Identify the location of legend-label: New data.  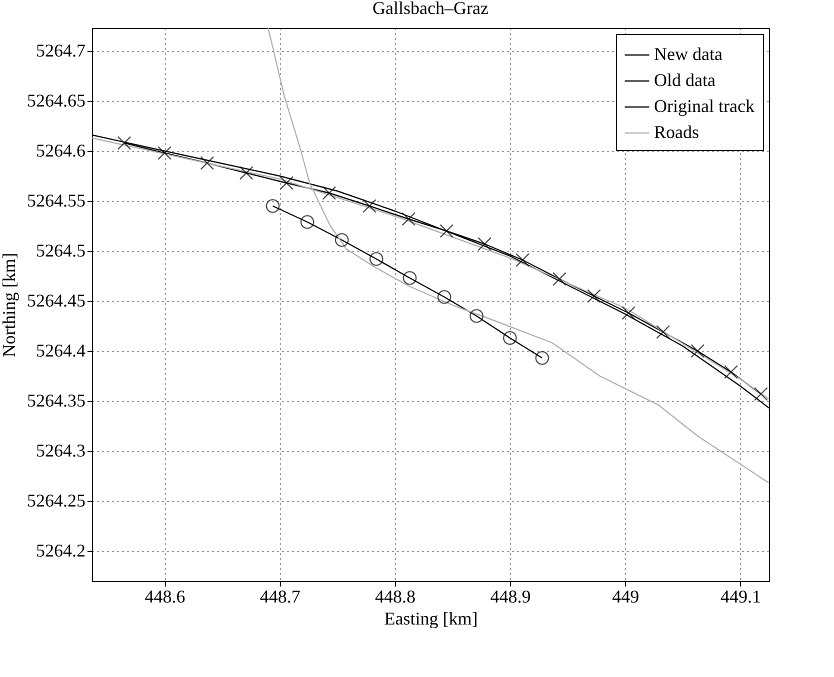
(688, 54).